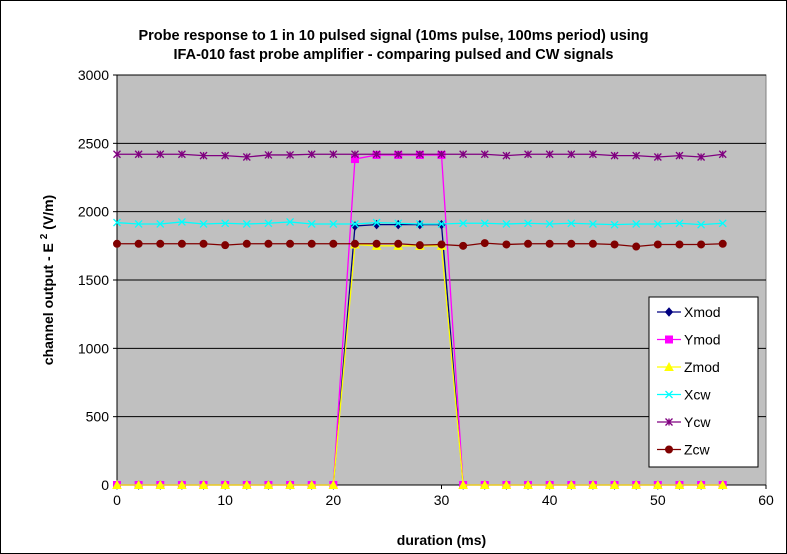 The image size is (787, 554). What do you see at coordinates (48, 212) in the screenshot?
I see `y-axis-label-unit: (V/m)` at bounding box center [48, 212].